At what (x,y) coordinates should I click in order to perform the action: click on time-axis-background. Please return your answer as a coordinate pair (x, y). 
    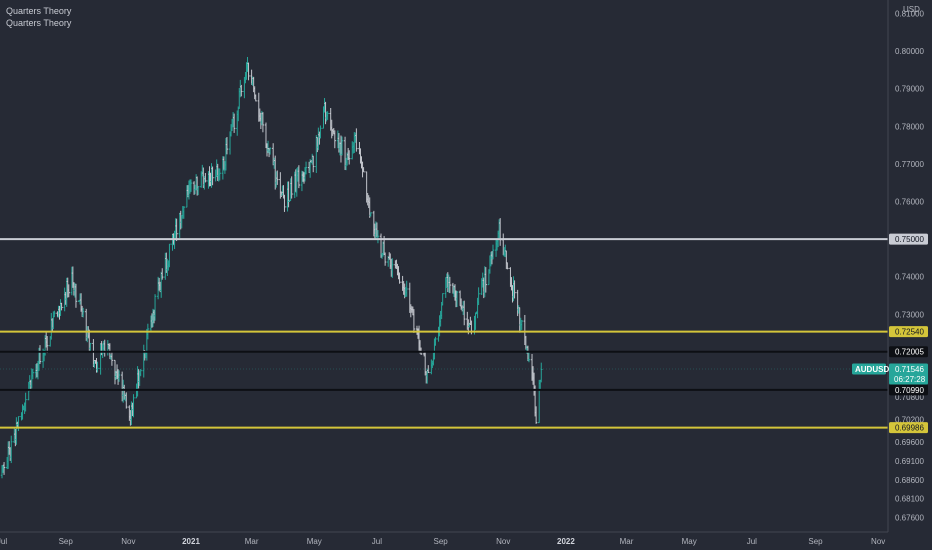
    Looking at the image, I should click on (466, 541).